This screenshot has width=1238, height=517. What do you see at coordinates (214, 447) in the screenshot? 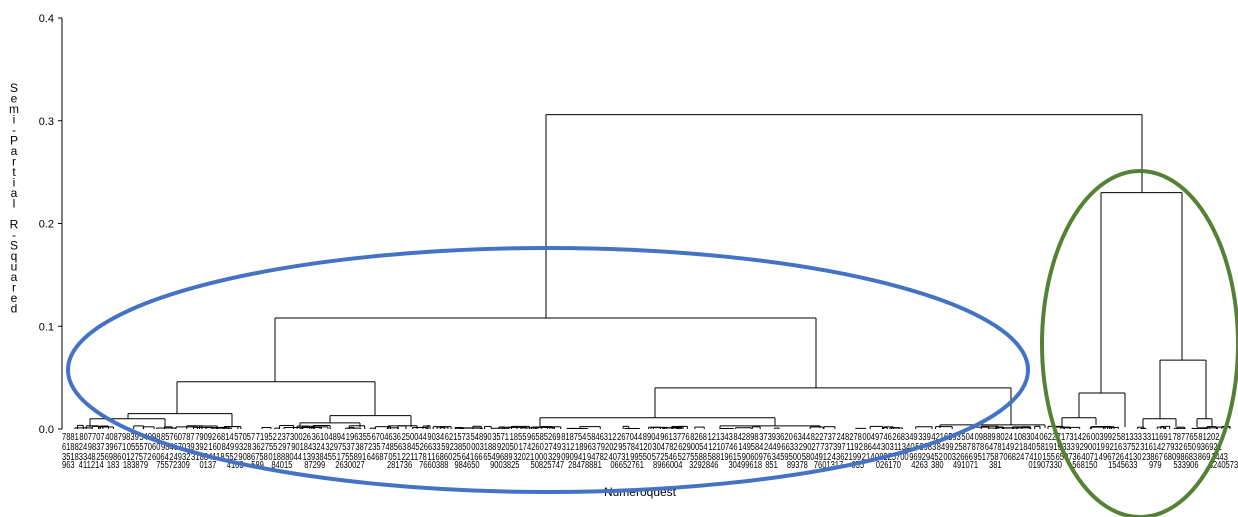
I see `leaf-label: 160` at bounding box center [214, 447].